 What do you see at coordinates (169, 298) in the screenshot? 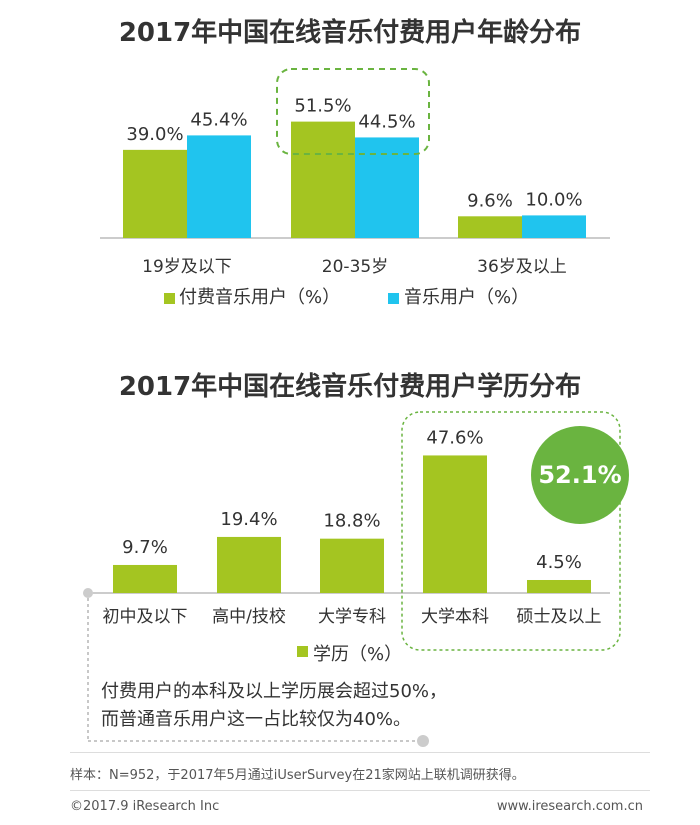
I see `legend-swatch-paid` at bounding box center [169, 298].